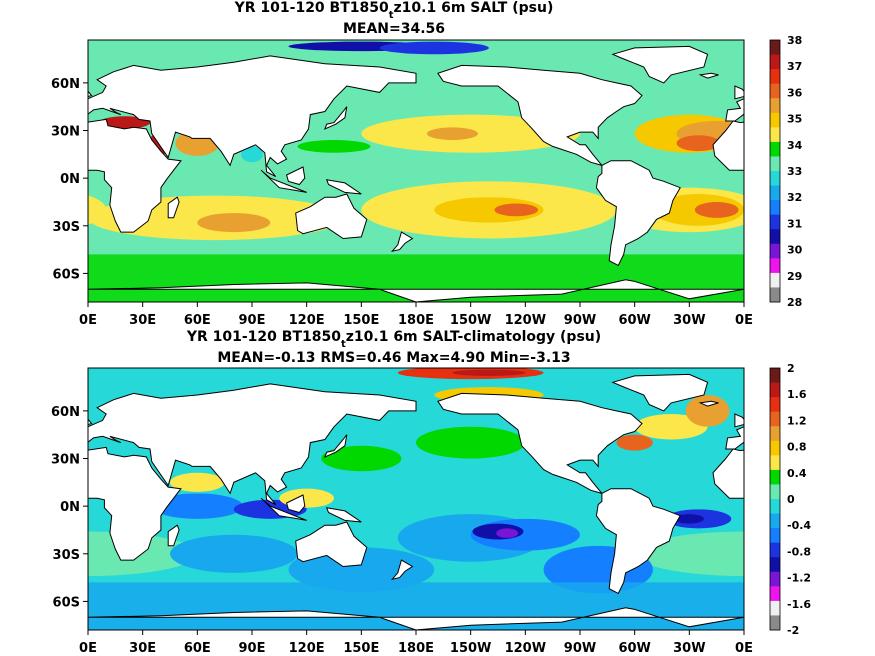 The width and height of the screenshot is (875, 656). I want to click on y-tick-label: 30S, so click(66, 555).